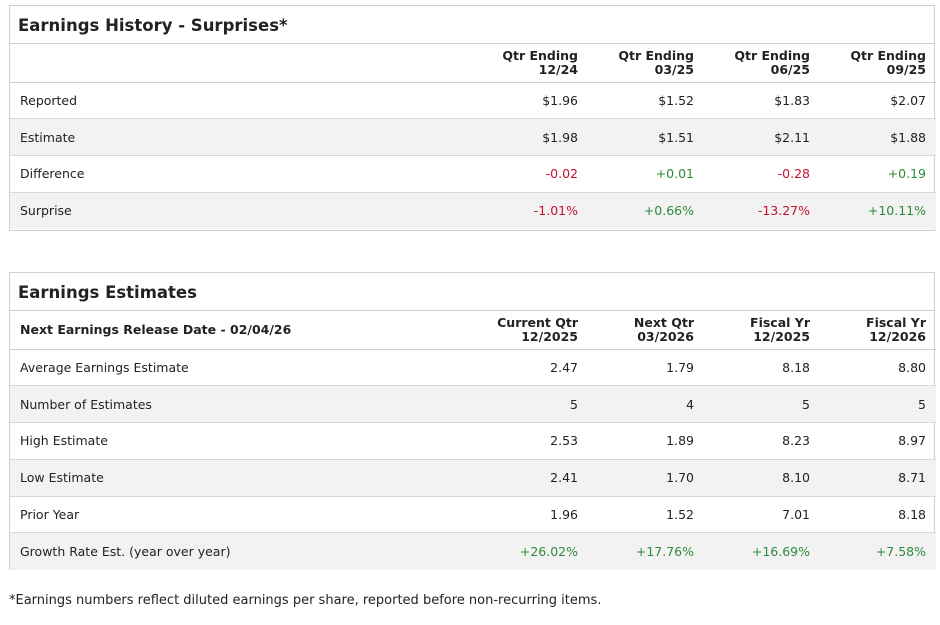 This screenshot has height=625, width=940. Describe the element at coordinates (156, 329) in the screenshot. I see `next-release-date-label: Next Earnings Release Date - 02/04/26` at that location.